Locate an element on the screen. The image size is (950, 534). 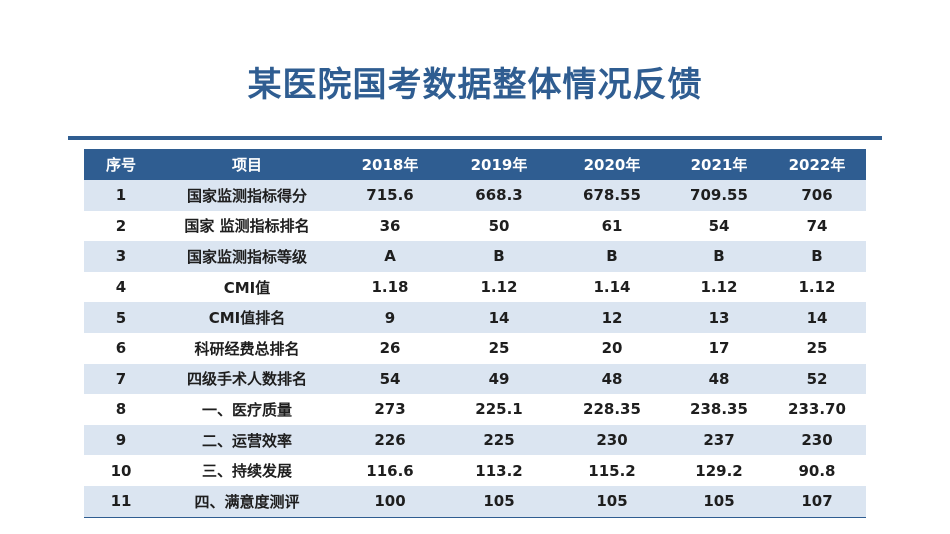
cell-2020: 678.55 is located at coordinates (612, 195).